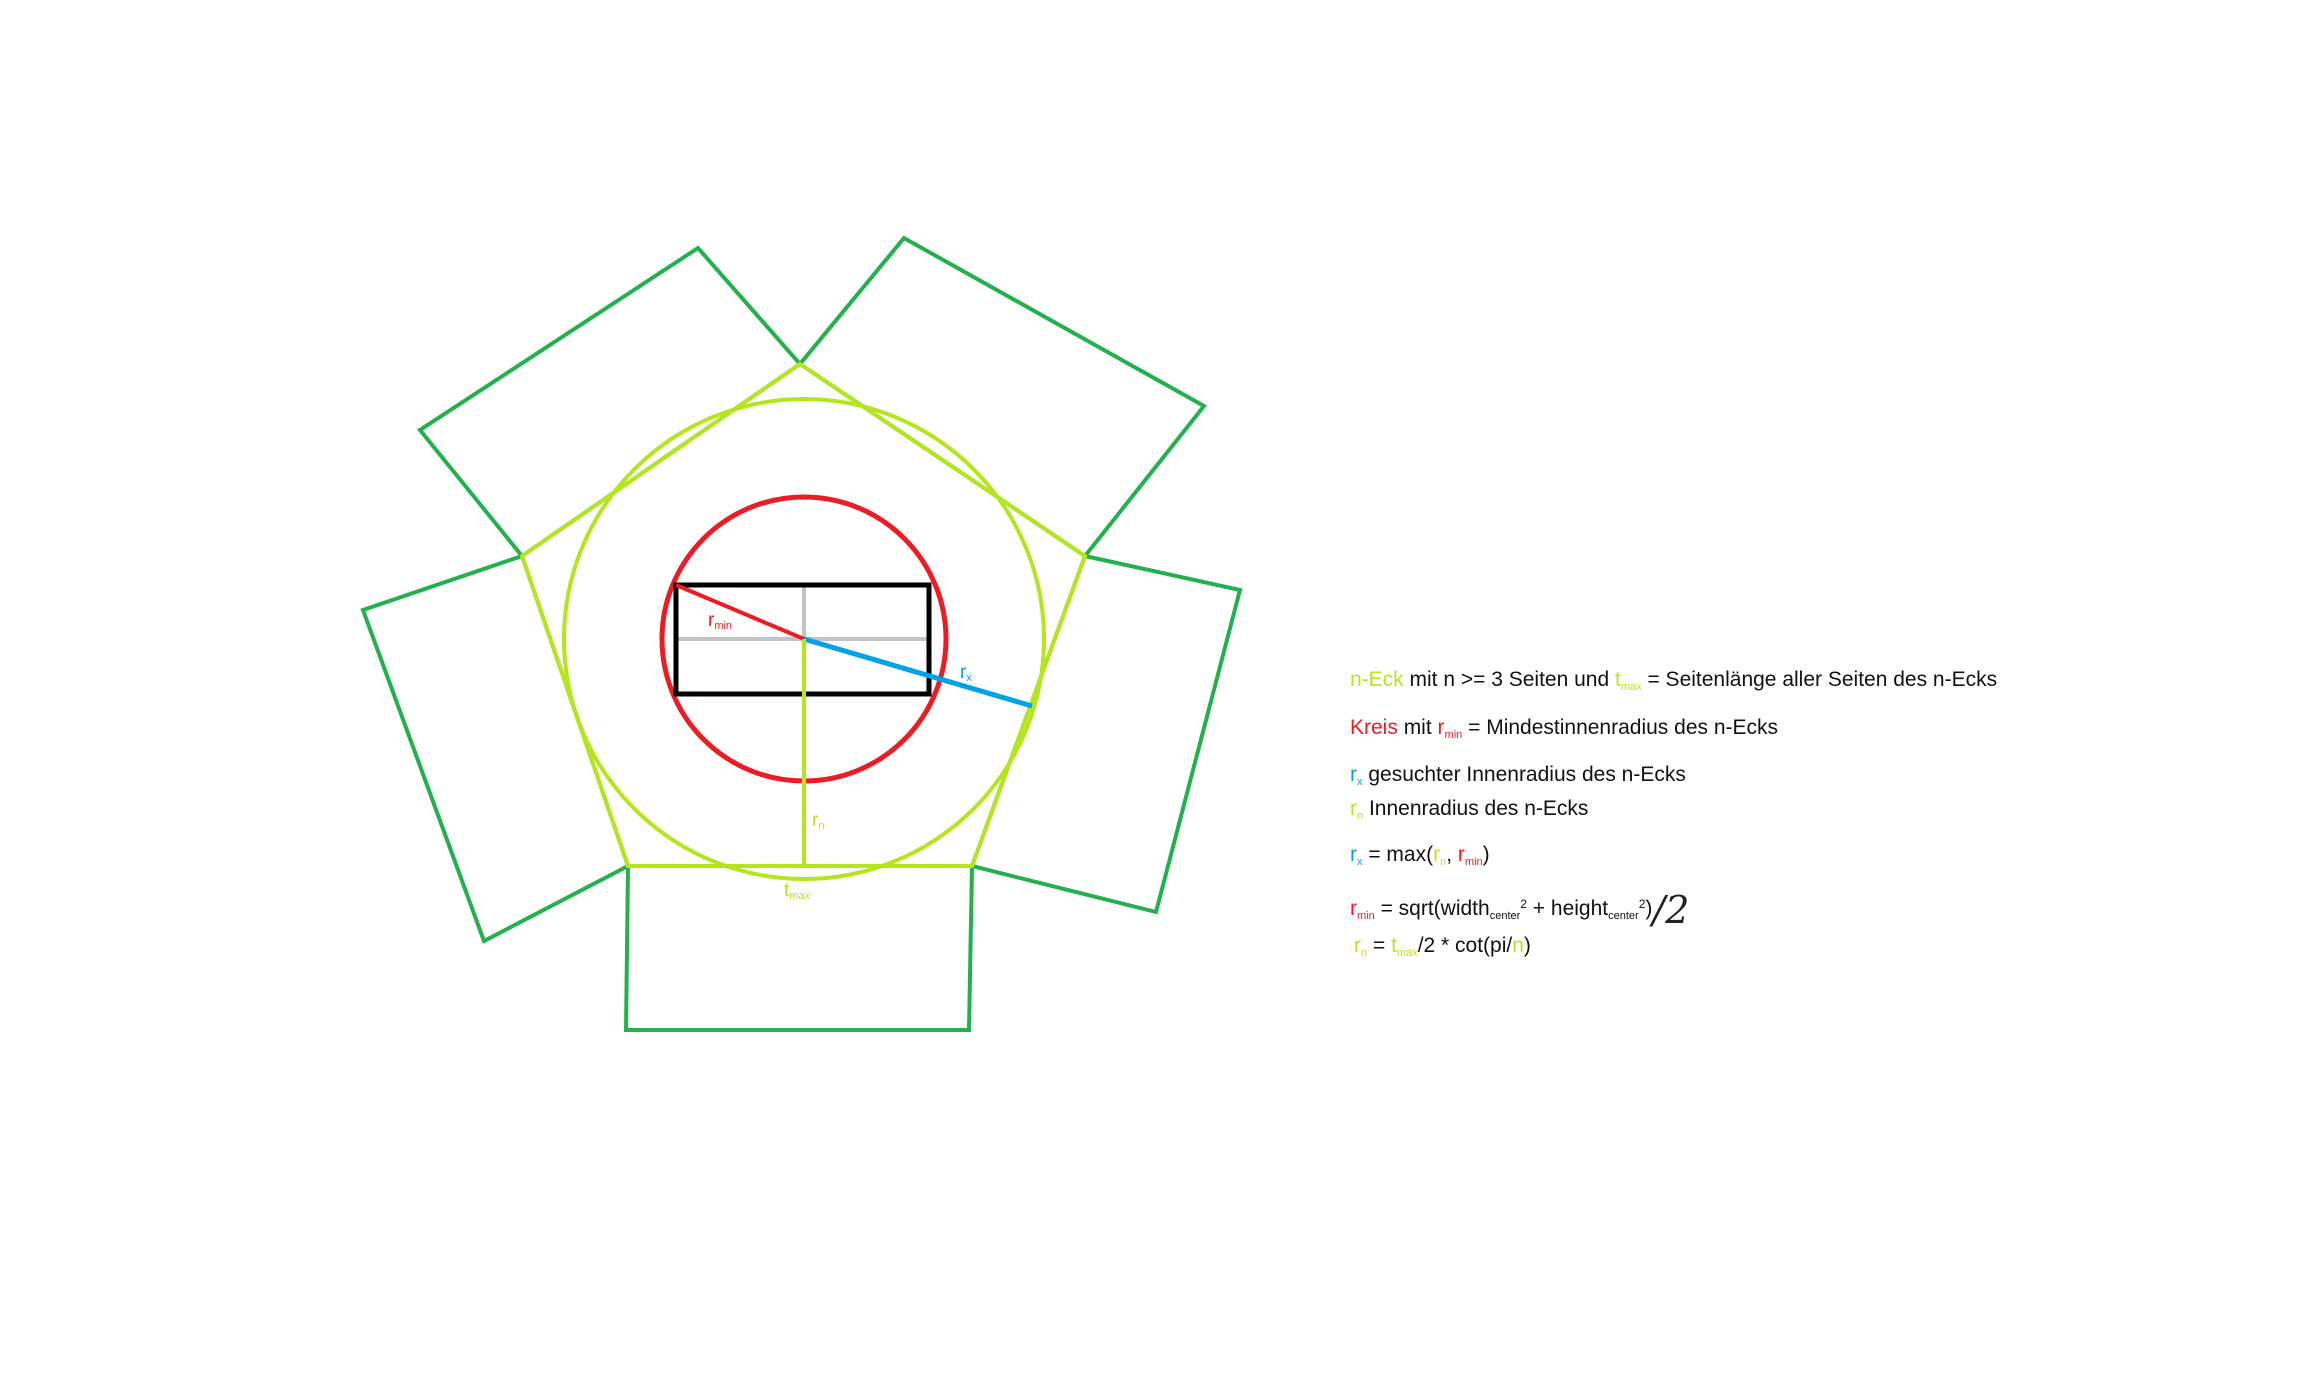  Describe the element at coordinates (969, 678) in the screenshot. I see `label-r-x-sub: x` at that location.